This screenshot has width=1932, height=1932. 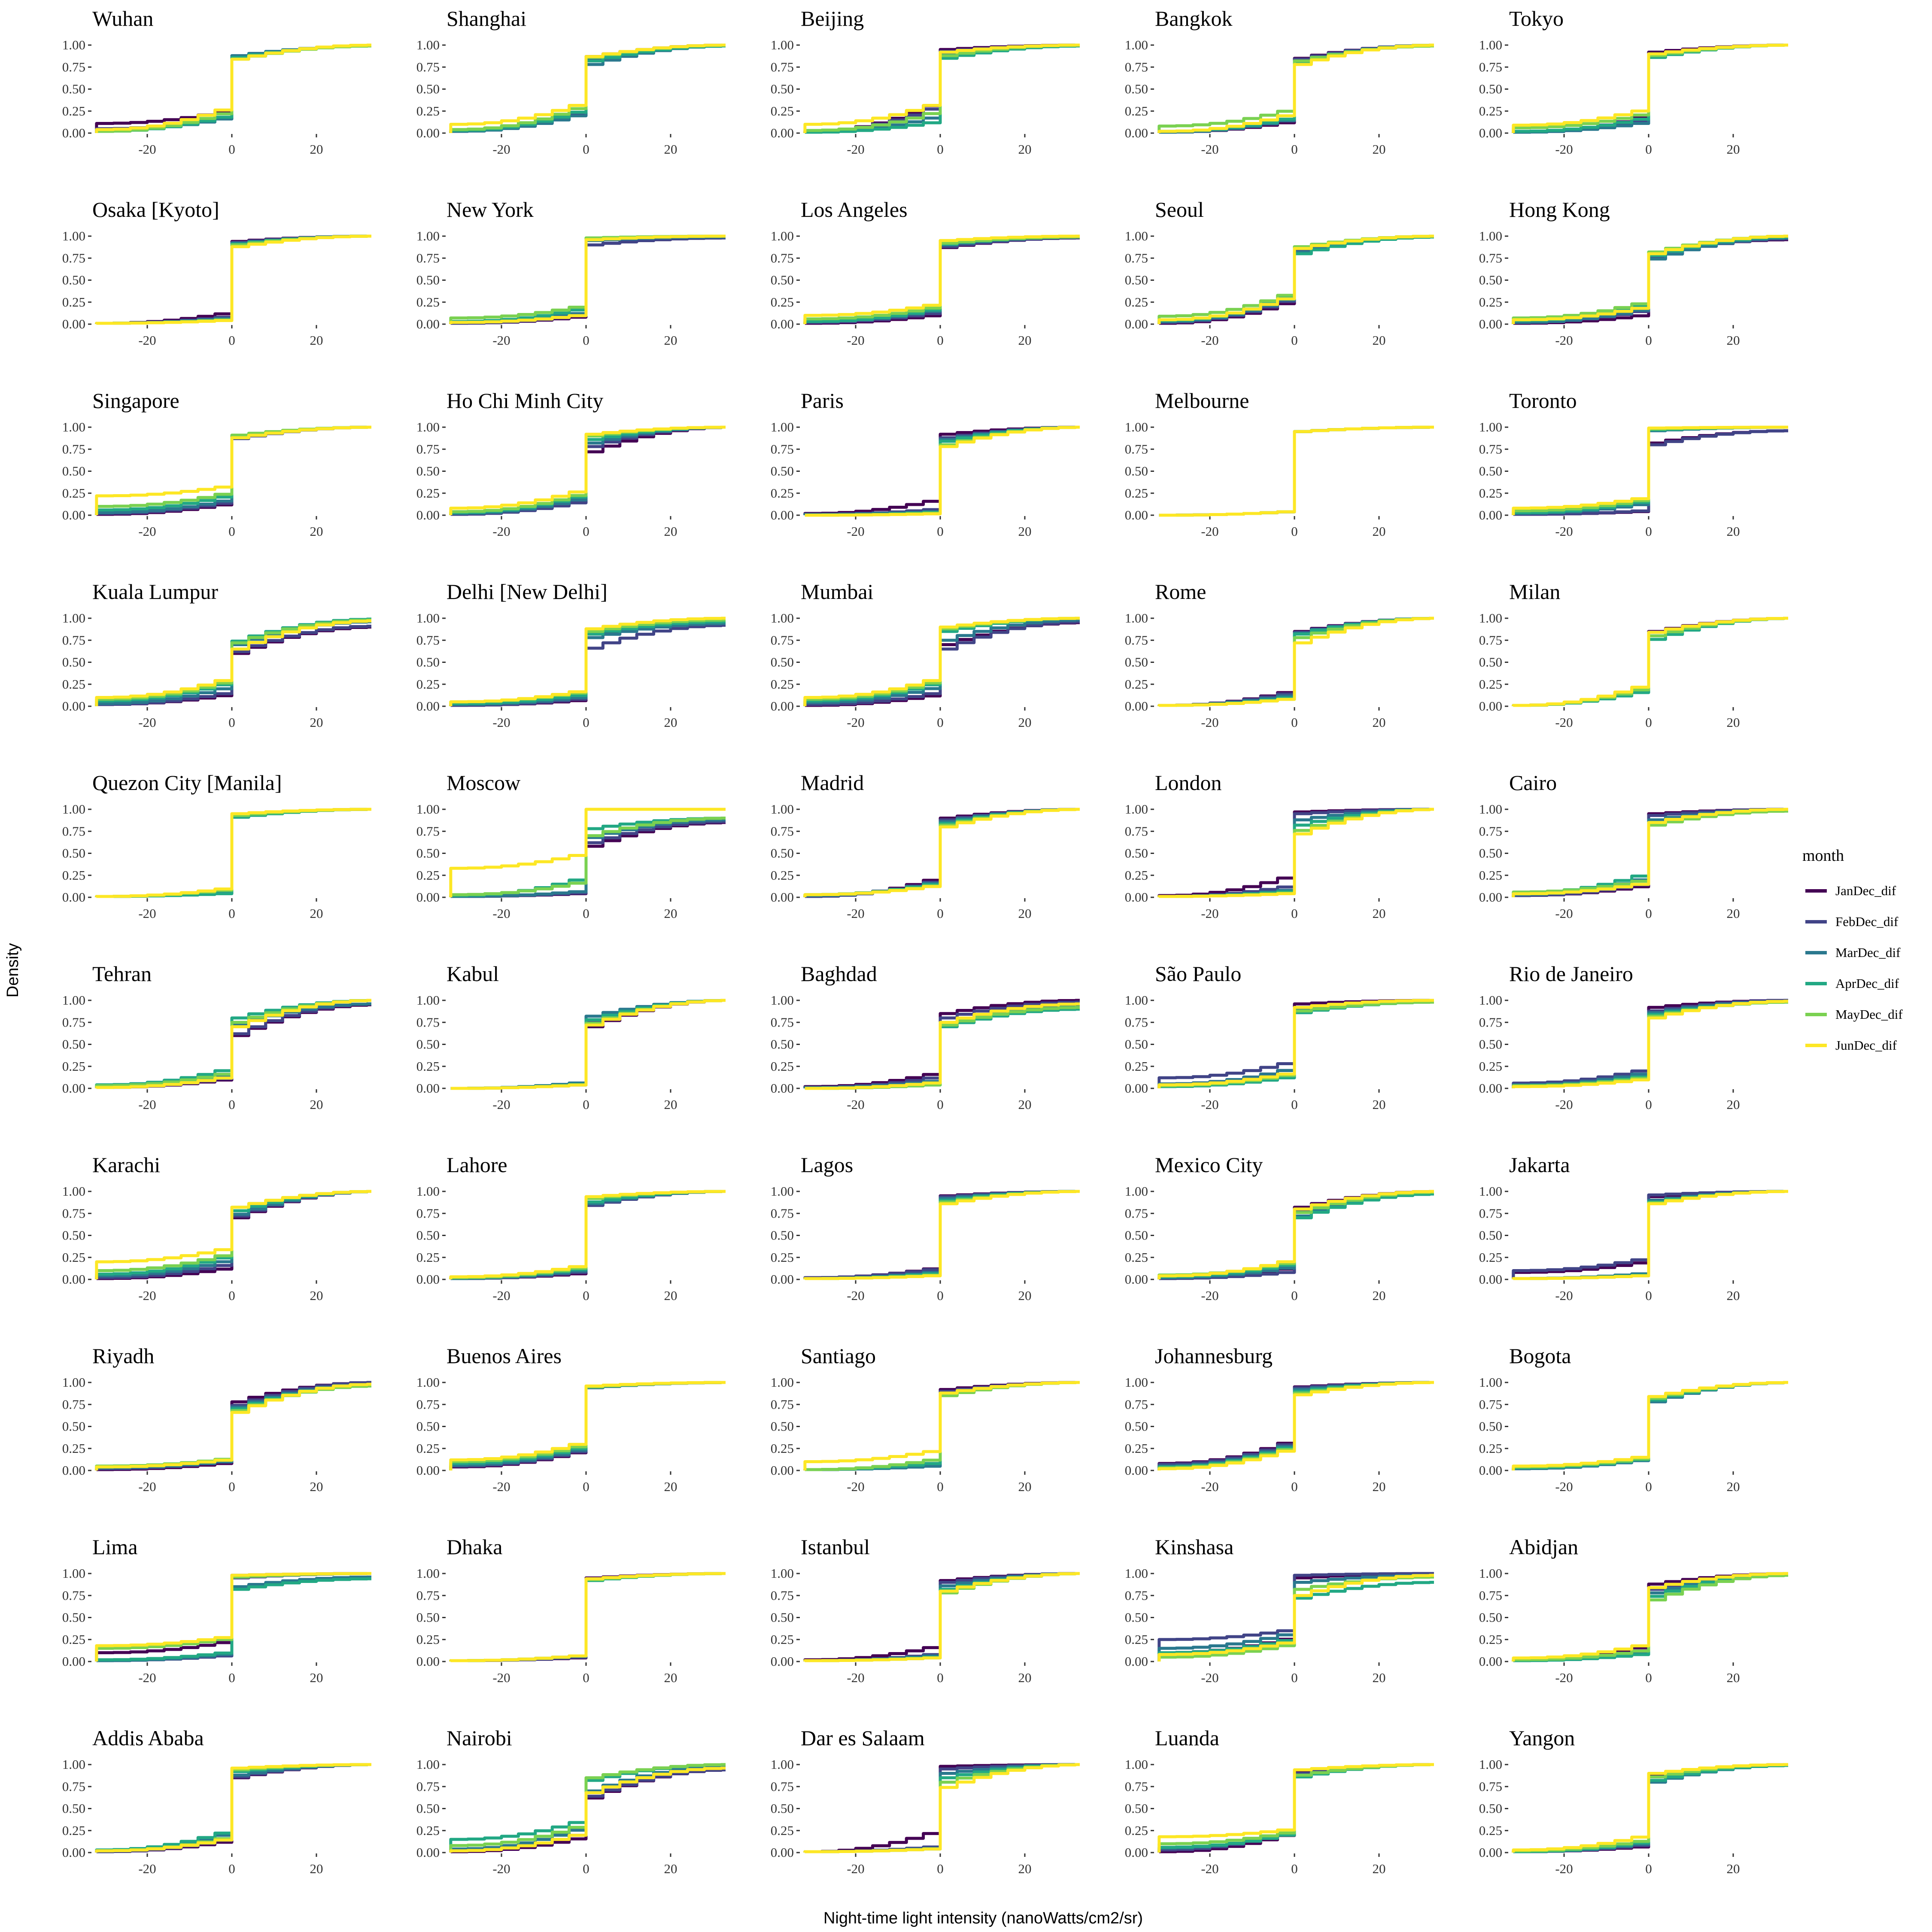 What do you see at coordinates (1869, 1014) in the screenshot?
I see `legend-label-maydec-dif: MayDec_dif` at bounding box center [1869, 1014].